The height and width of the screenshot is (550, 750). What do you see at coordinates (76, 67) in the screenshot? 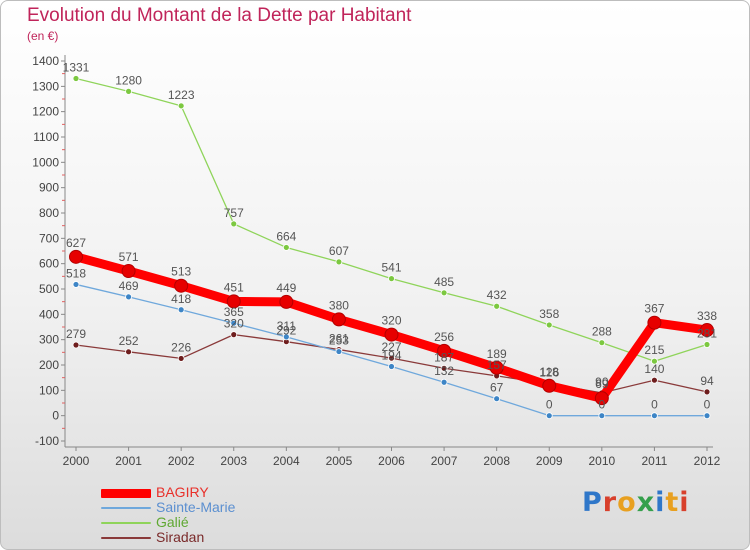
I see `data-label-gali-: 1331` at bounding box center [76, 67].